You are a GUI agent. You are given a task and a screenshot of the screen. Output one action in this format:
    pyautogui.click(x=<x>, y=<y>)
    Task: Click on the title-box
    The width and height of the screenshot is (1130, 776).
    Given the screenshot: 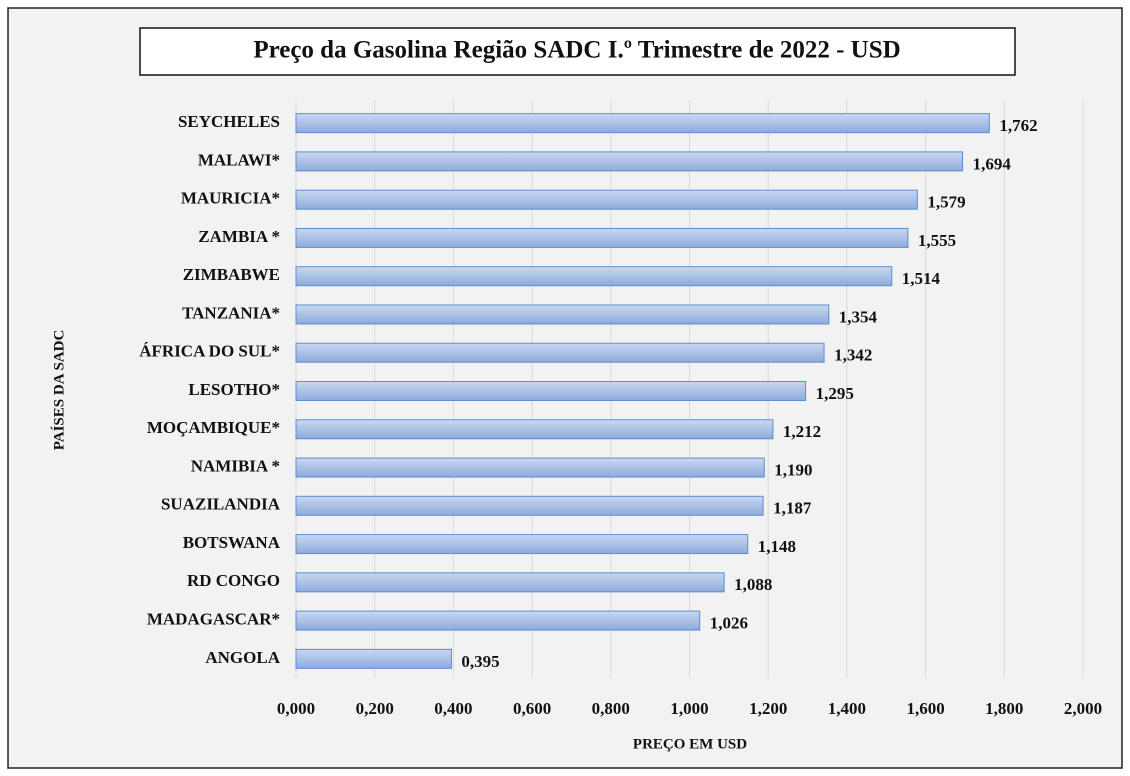 What is the action you would take?
    pyautogui.click(x=577, y=51)
    